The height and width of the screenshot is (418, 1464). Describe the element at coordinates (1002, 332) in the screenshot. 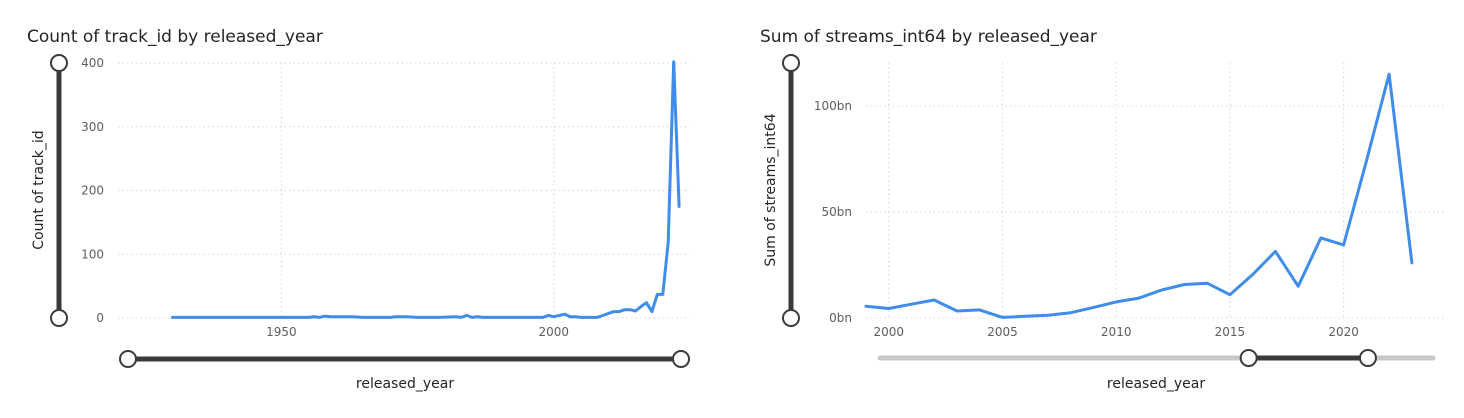

I see `x-tick-label: 2005` at that location.